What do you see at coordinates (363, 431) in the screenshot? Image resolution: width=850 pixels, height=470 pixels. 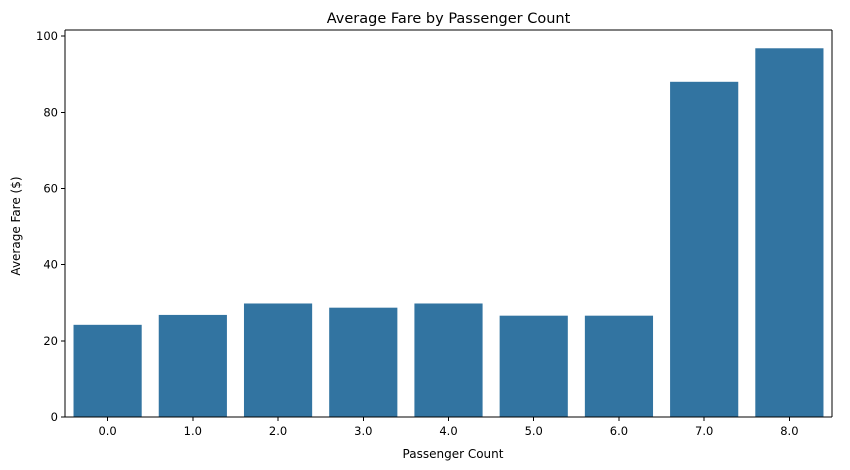 I see `x-tick-label-3.0: 3.0` at bounding box center [363, 431].